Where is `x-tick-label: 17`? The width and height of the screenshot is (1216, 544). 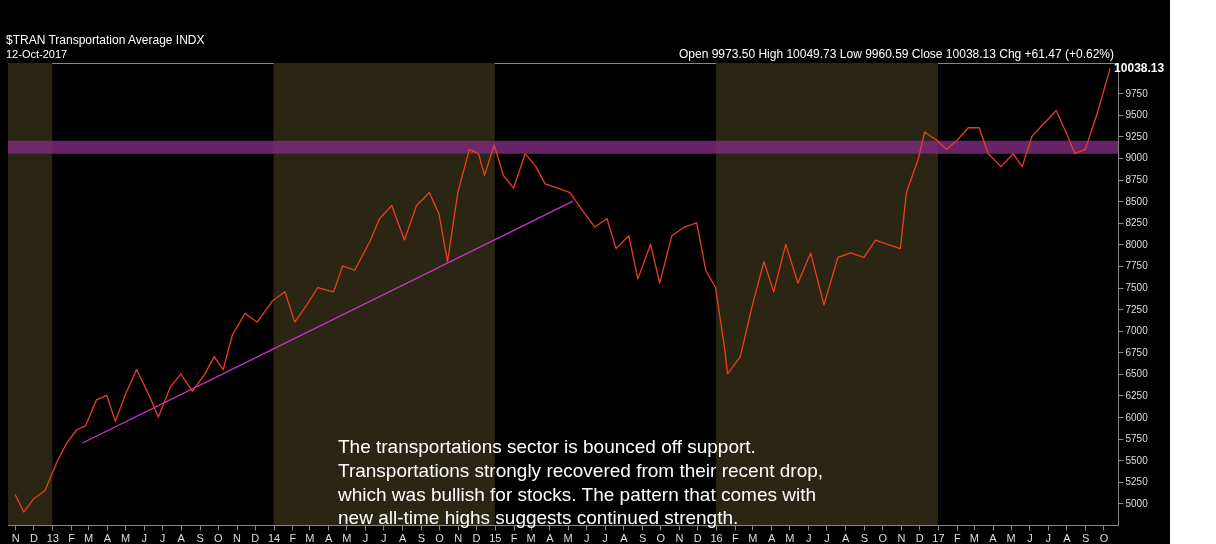
x-tick-label: 17 is located at coordinates (938, 537).